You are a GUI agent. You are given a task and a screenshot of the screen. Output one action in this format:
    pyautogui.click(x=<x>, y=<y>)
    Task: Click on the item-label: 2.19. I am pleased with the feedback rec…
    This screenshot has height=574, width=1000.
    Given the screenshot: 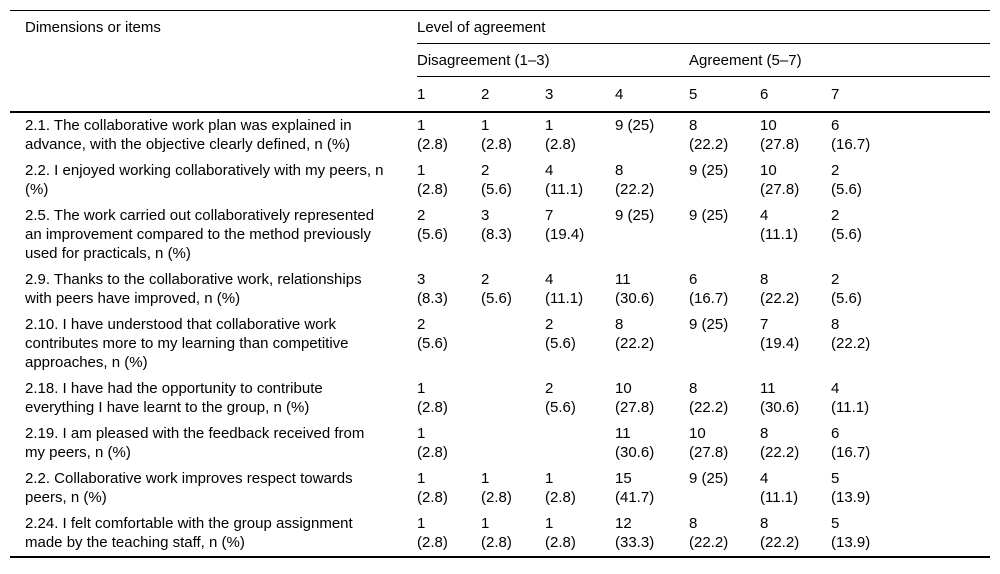 What is the action you would take?
    pyautogui.click(x=195, y=443)
    